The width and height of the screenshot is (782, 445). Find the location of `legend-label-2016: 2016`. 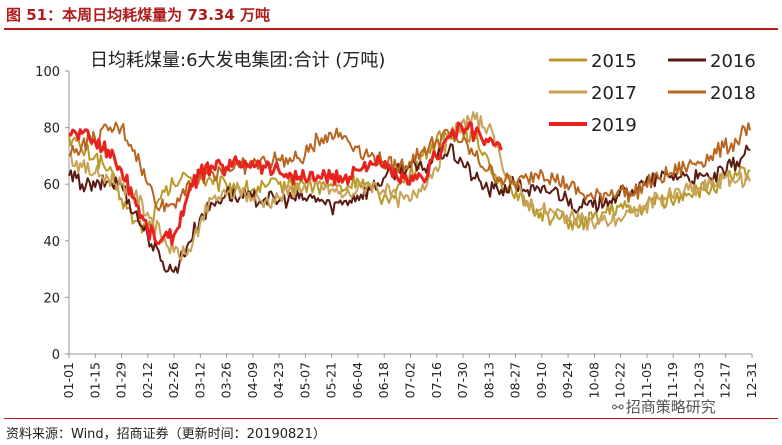

legend-label-2016: 2016 is located at coordinates (733, 61).